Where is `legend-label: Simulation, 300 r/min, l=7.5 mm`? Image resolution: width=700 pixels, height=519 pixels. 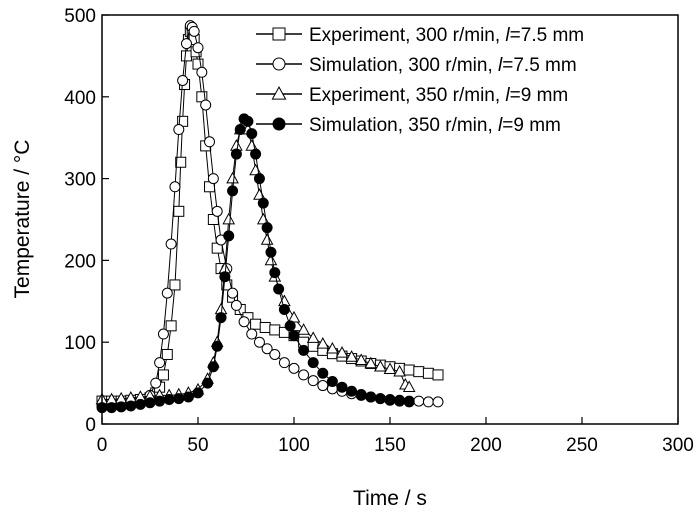 legend-label: Simulation, 300 r/min, l=7.5 mm is located at coordinates (443, 65).